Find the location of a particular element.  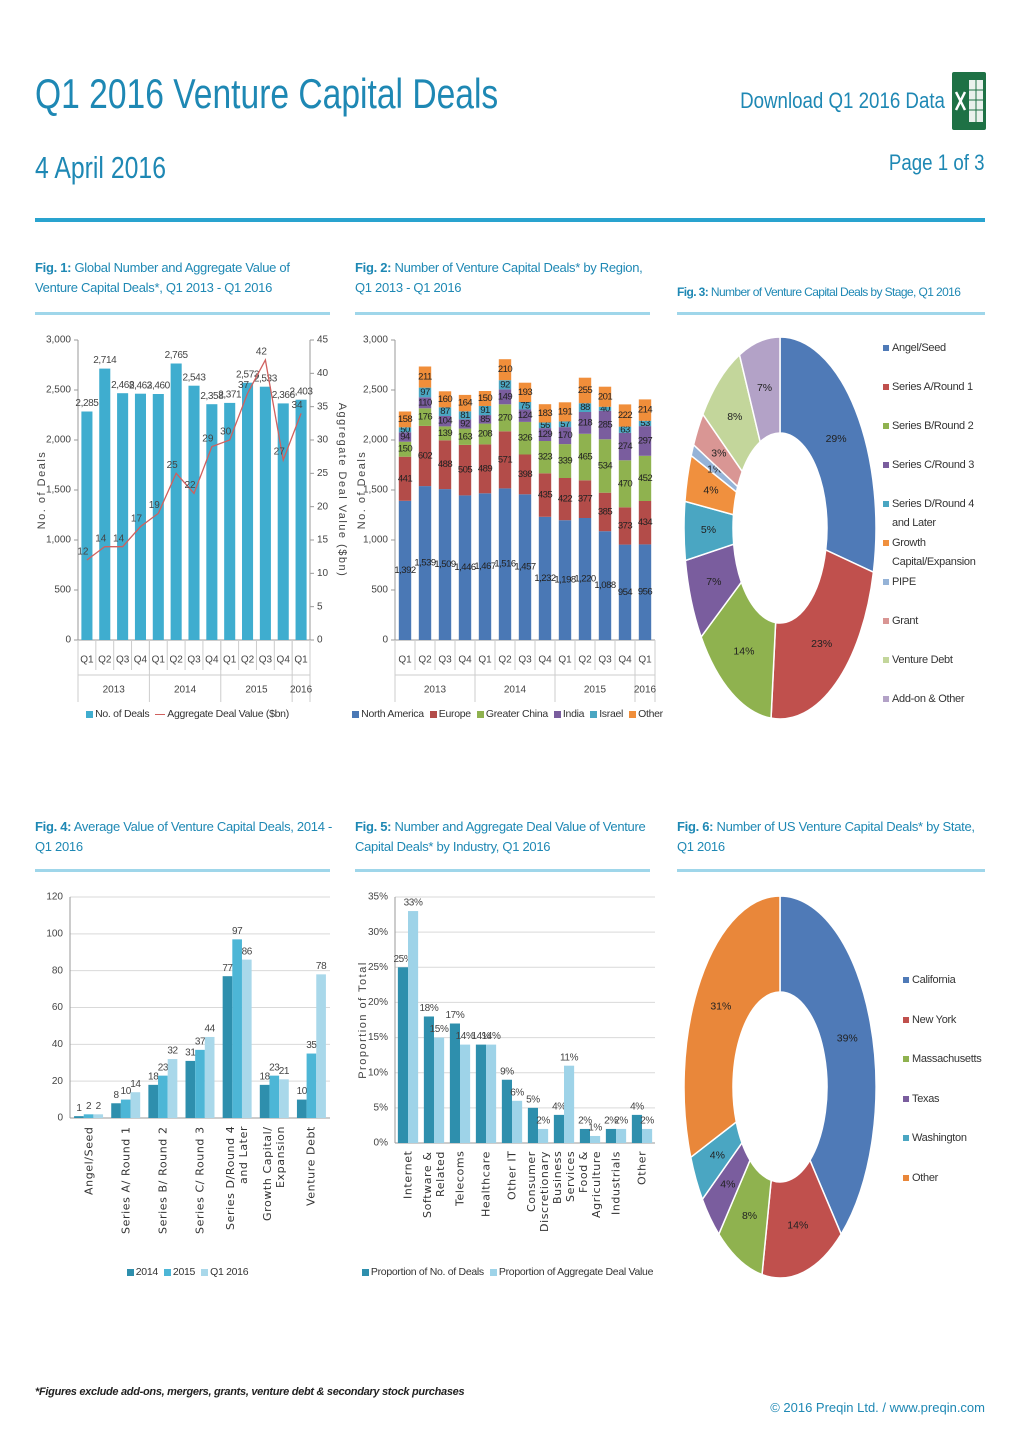

data-label: 1,509 is located at coordinates (444, 564).